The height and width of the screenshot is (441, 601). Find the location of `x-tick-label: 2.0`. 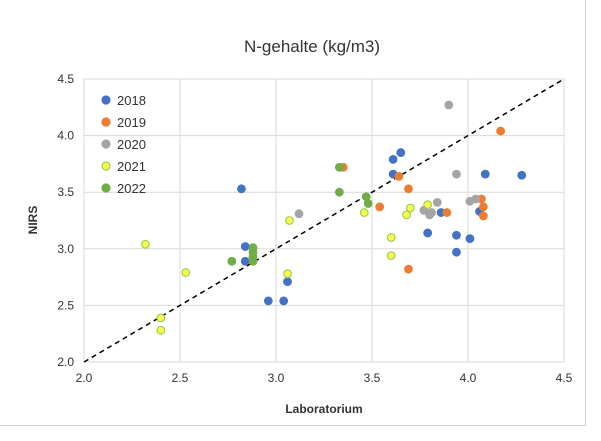

x-tick-label: 2.0 is located at coordinates (84, 378).